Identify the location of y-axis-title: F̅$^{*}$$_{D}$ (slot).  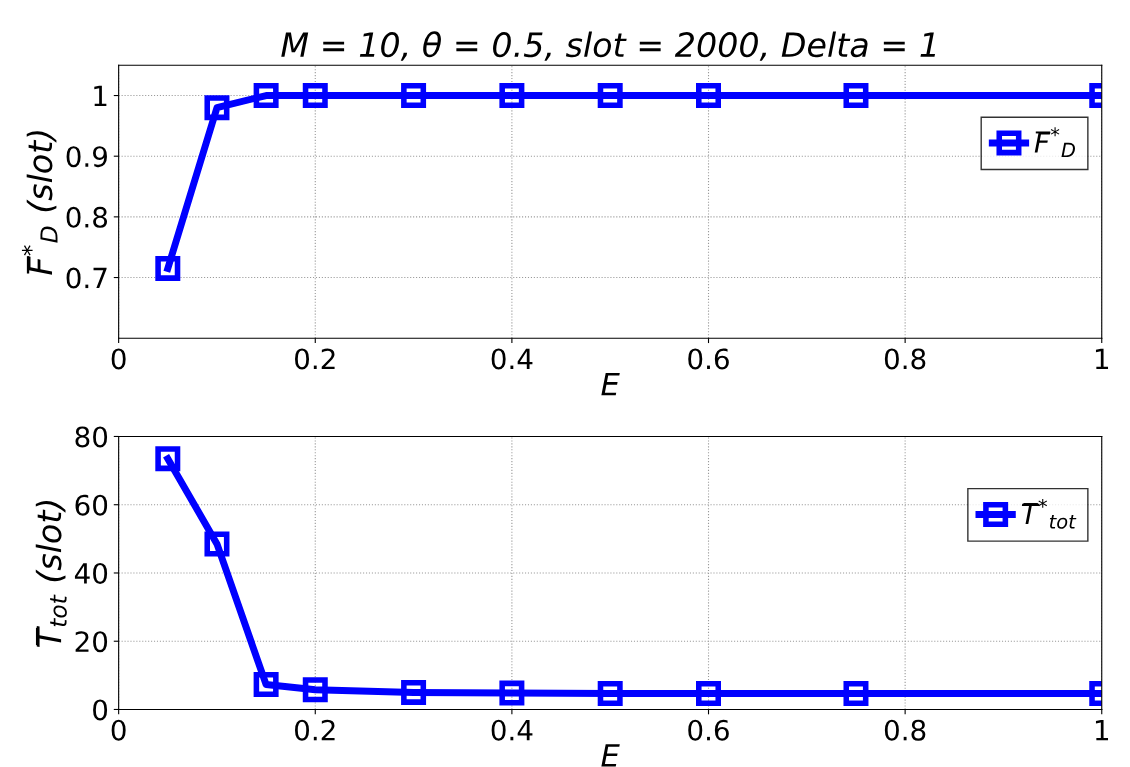
(39, 203).